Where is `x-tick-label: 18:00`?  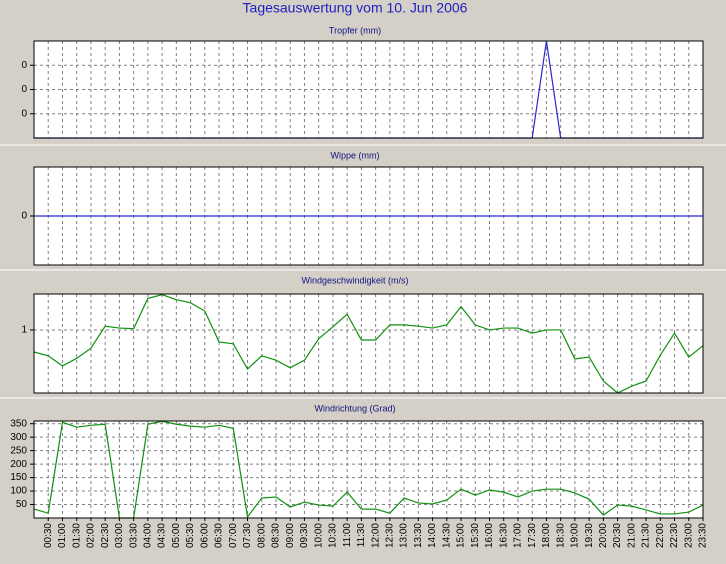 x-tick-label: 18:00 is located at coordinates (546, 535).